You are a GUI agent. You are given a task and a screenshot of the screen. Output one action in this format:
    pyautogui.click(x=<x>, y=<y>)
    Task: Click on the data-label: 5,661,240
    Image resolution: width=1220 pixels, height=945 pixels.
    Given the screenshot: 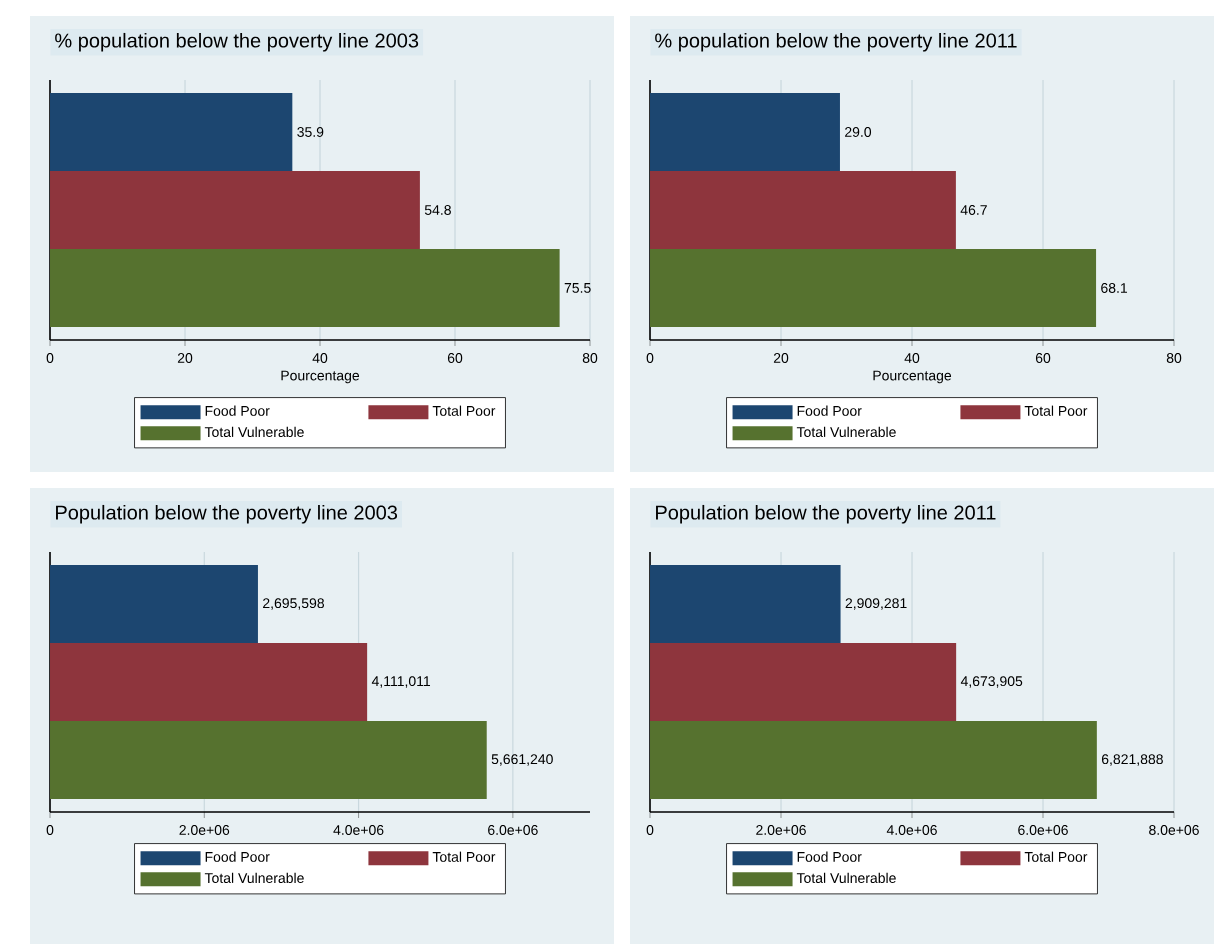 What is the action you would take?
    pyautogui.click(x=522, y=760)
    